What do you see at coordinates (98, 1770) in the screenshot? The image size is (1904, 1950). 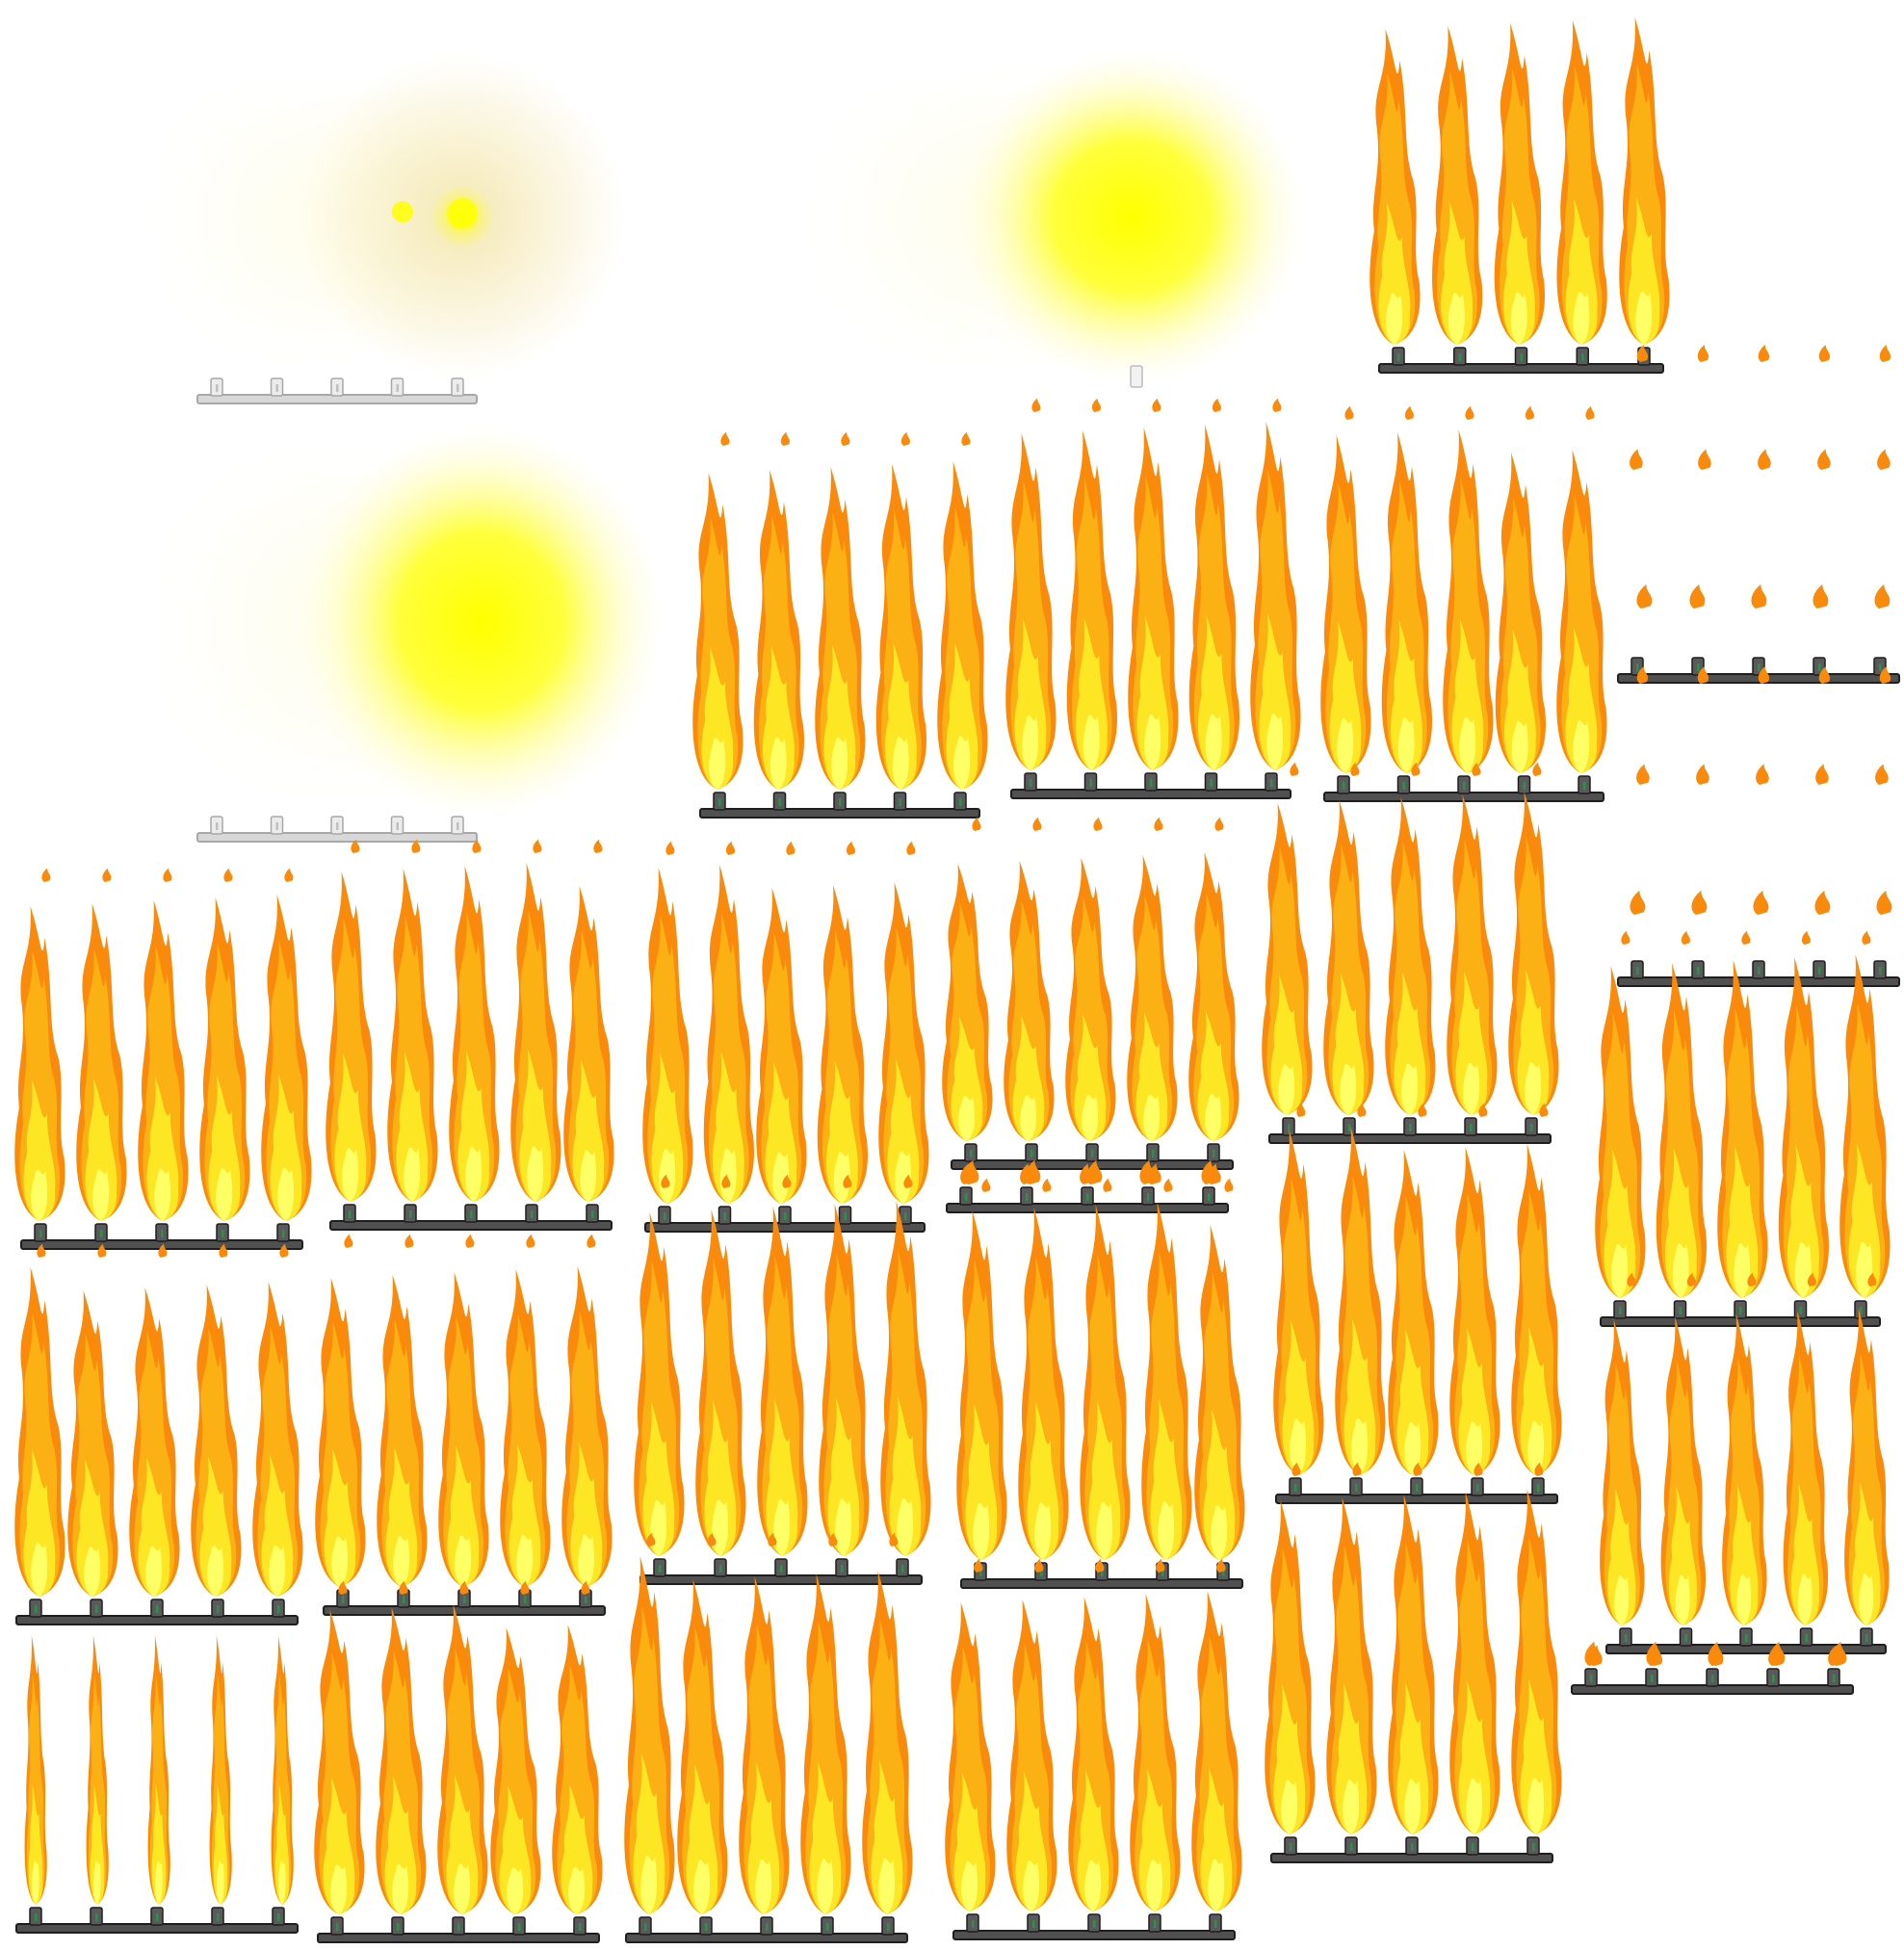 I see `flame-wisp` at bounding box center [98, 1770].